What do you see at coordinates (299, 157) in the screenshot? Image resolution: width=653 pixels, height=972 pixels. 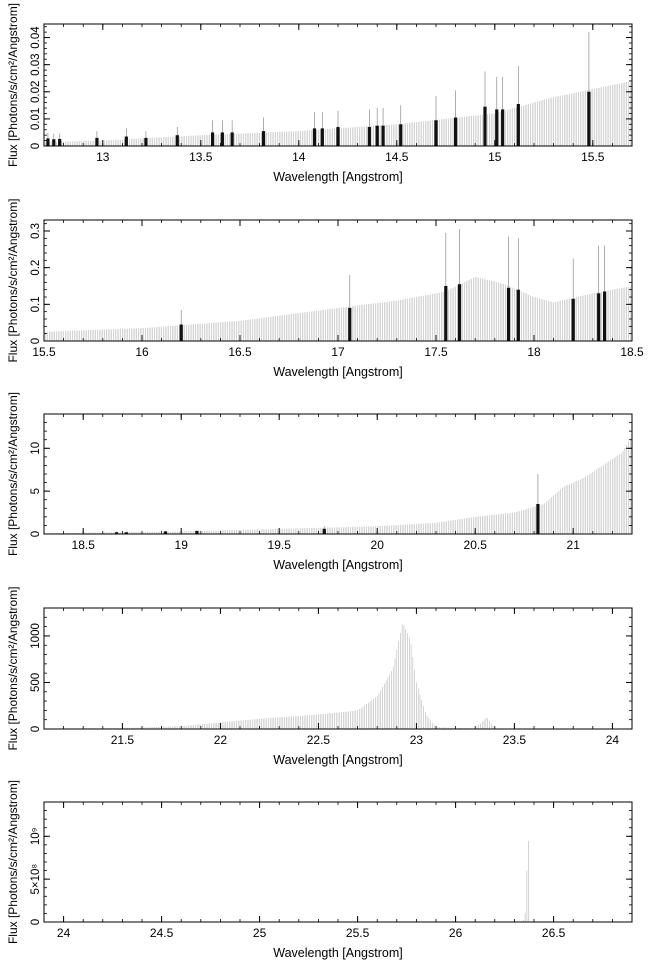 I see `x-tick-label: 14` at bounding box center [299, 157].